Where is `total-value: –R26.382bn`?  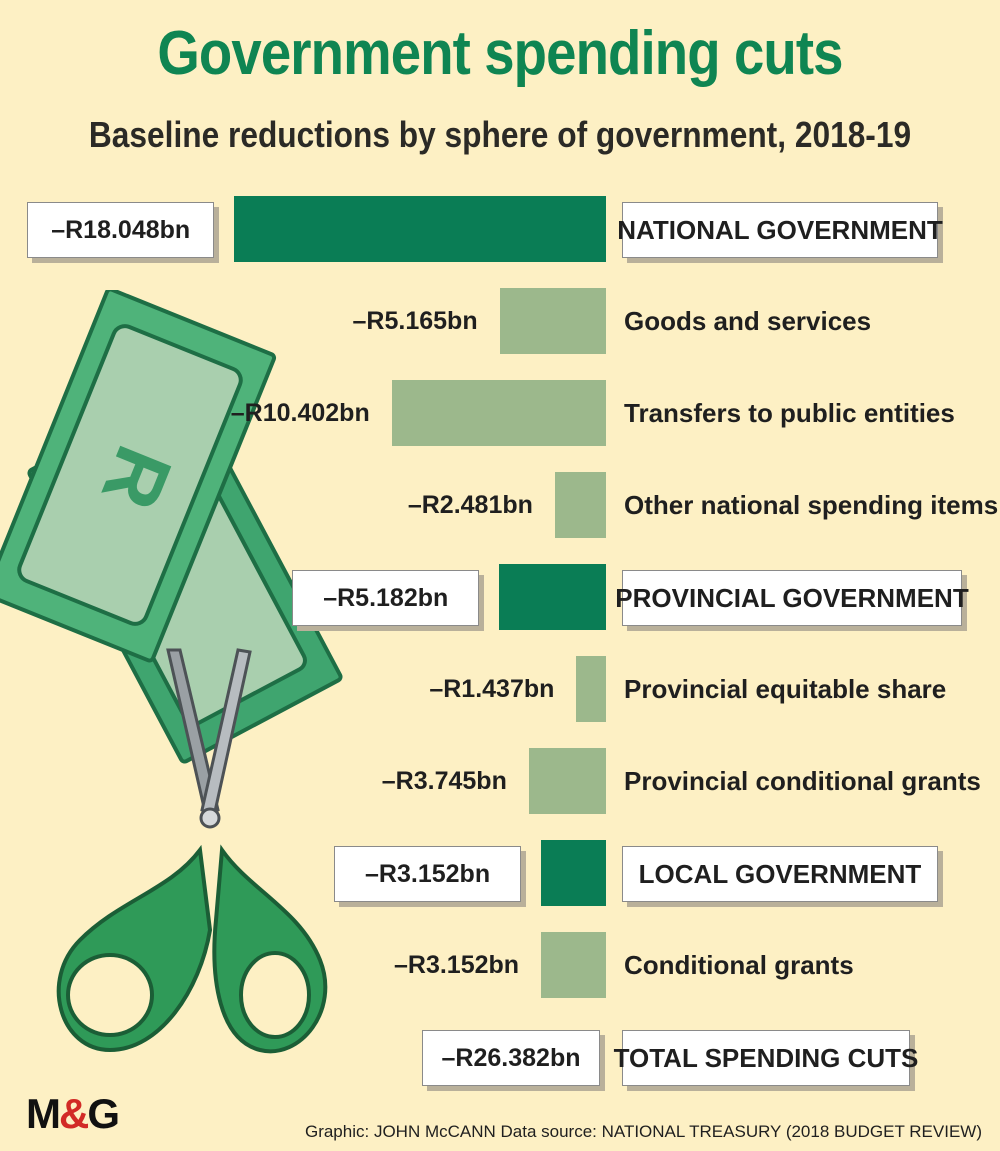 total-value: –R26.382bn is located at coordinates (511, 1058).